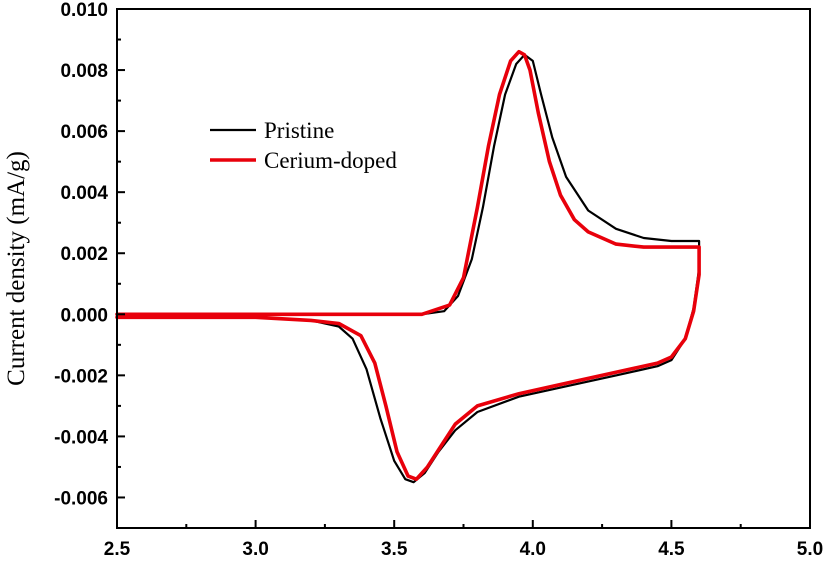 The width and height of the screenshot is (827, 561). I want to click on y-tick-label: 0.000, so click(84, 315).